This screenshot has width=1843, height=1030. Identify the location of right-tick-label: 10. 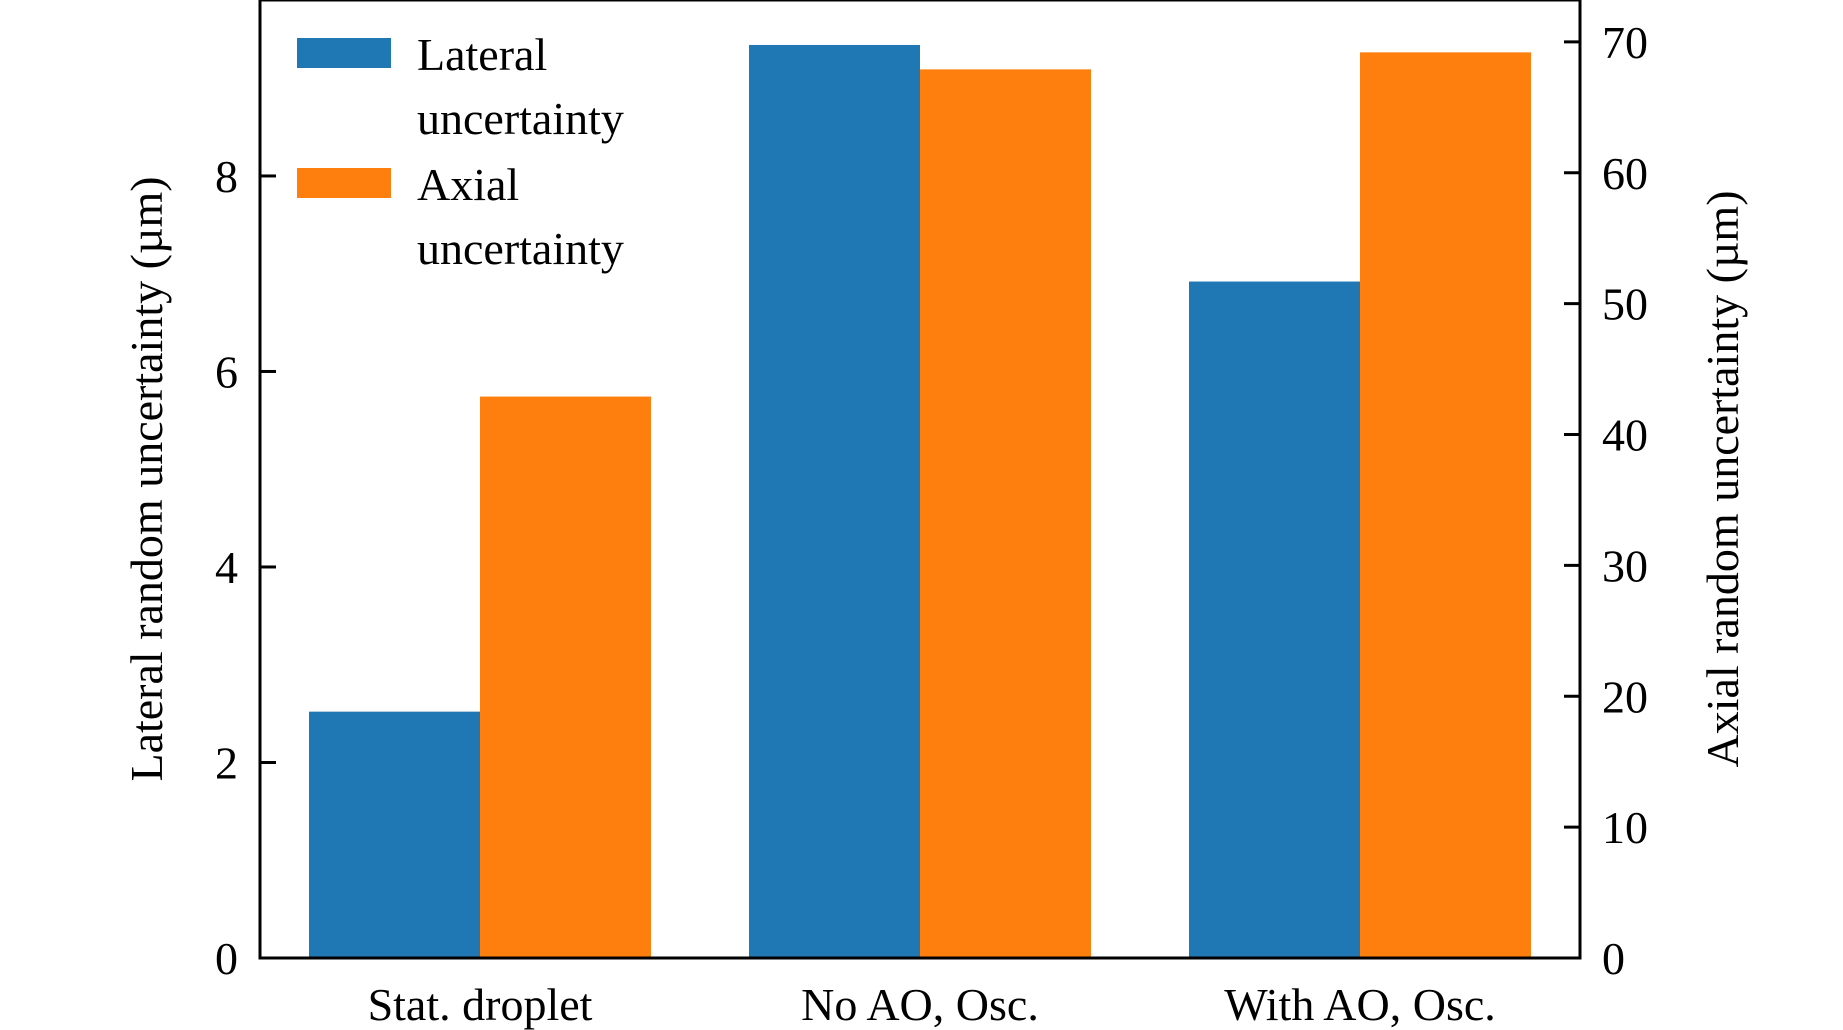
(1625, 827).